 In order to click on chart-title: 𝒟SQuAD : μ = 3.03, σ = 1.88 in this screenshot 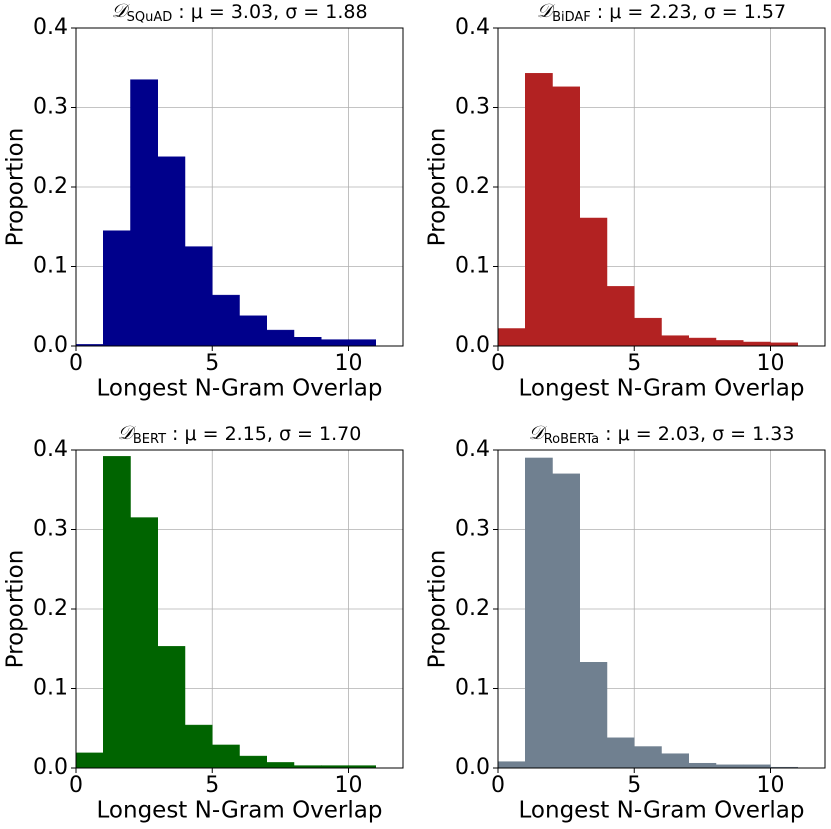, I will do `click(239, 12)`.